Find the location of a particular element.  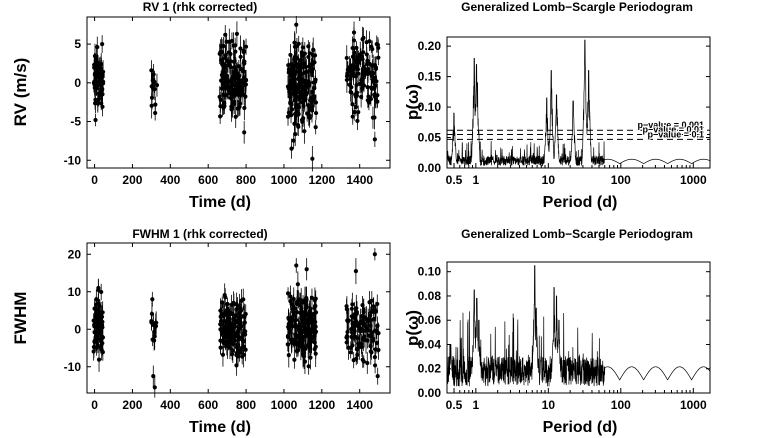

plot-frame is located at coordinates (238, 318).